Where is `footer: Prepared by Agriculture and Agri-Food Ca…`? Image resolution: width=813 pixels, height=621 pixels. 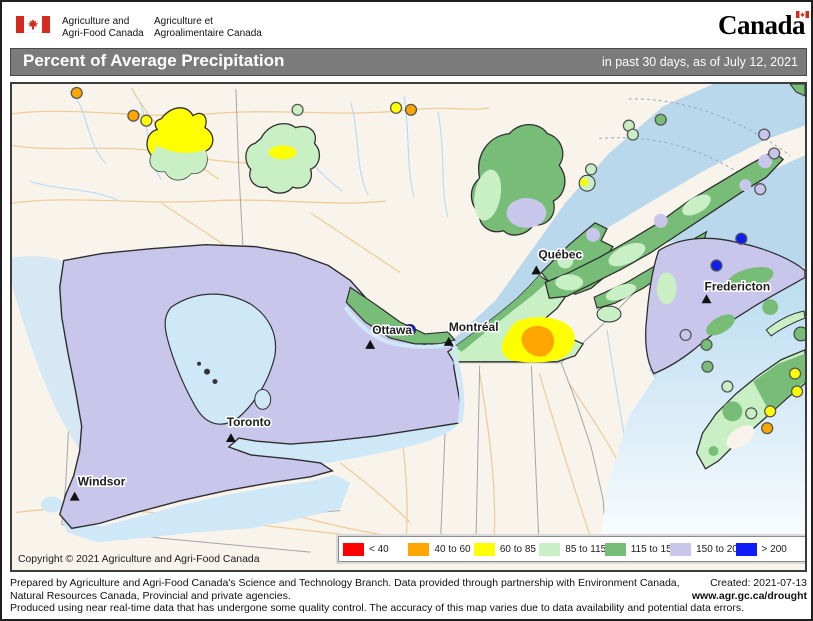
footer: Prepared by Agriculture and Agri-Food Ca… is located at coordinates (408, 596).